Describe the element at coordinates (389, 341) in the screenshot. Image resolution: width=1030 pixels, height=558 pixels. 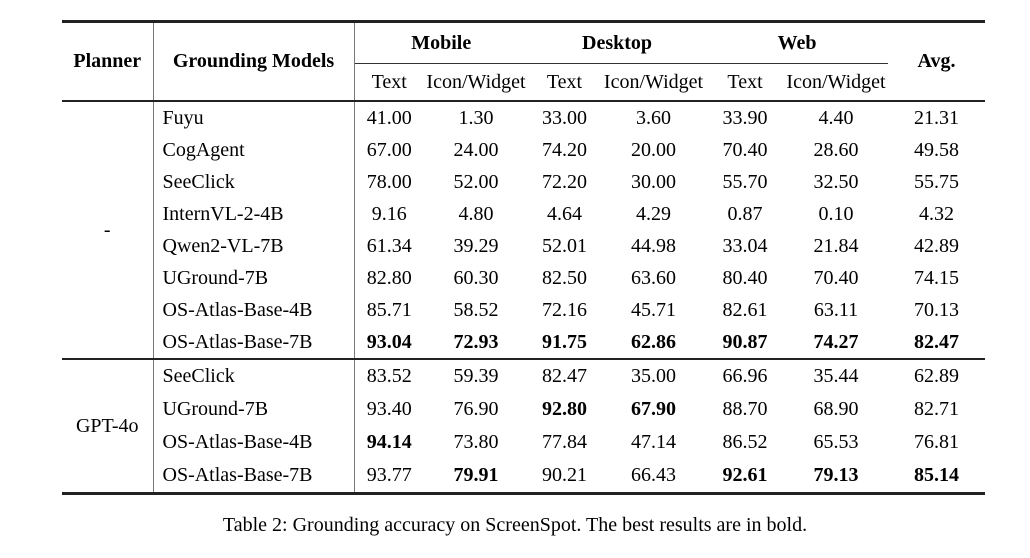
I see `score-cell: 93.04` at that location.